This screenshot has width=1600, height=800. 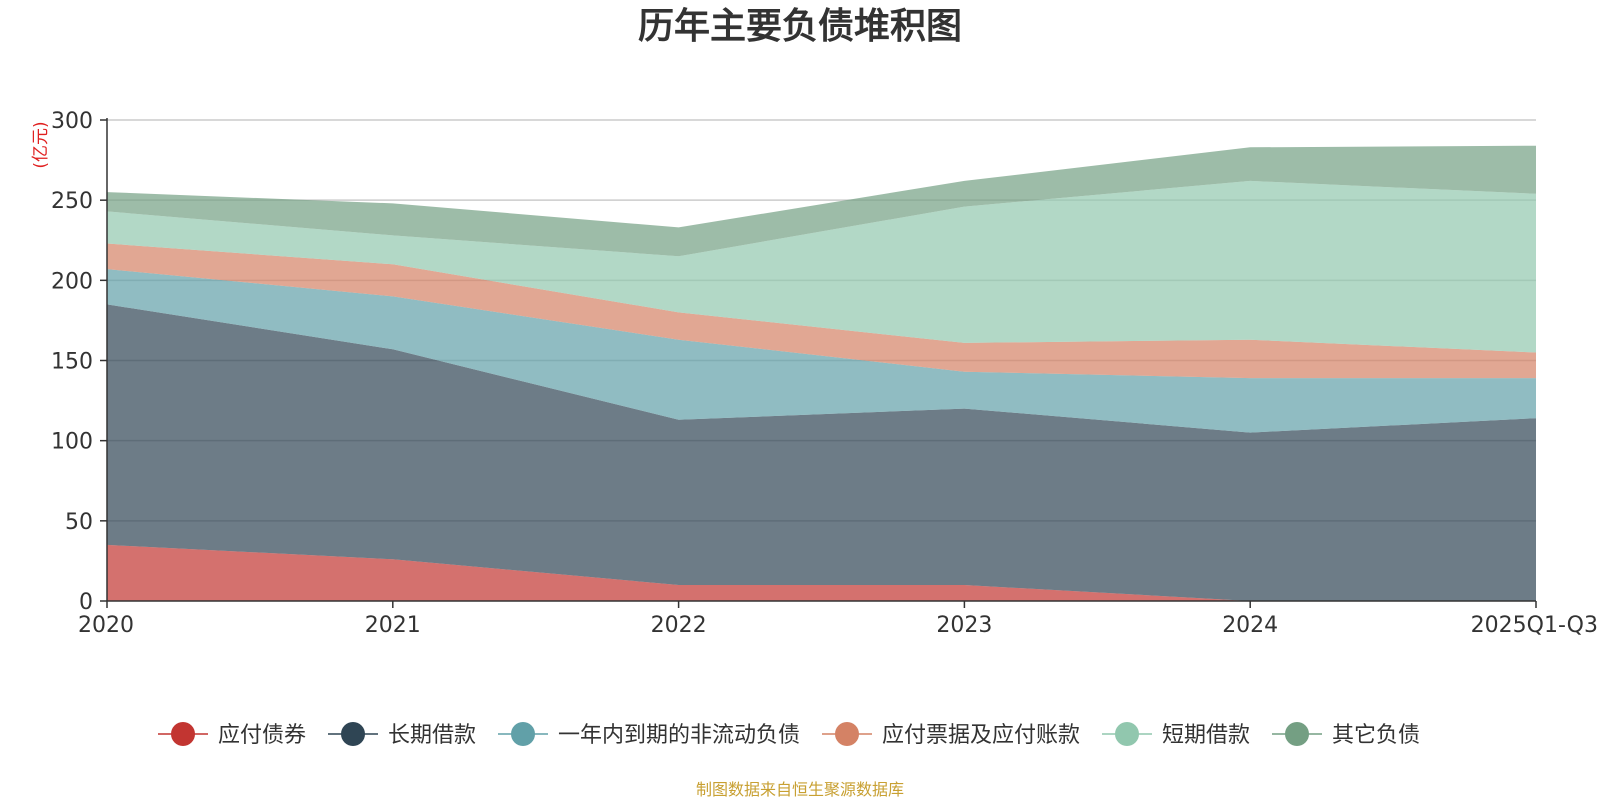 I want to click on area-series-其它负债, so click(x=821, y=201).